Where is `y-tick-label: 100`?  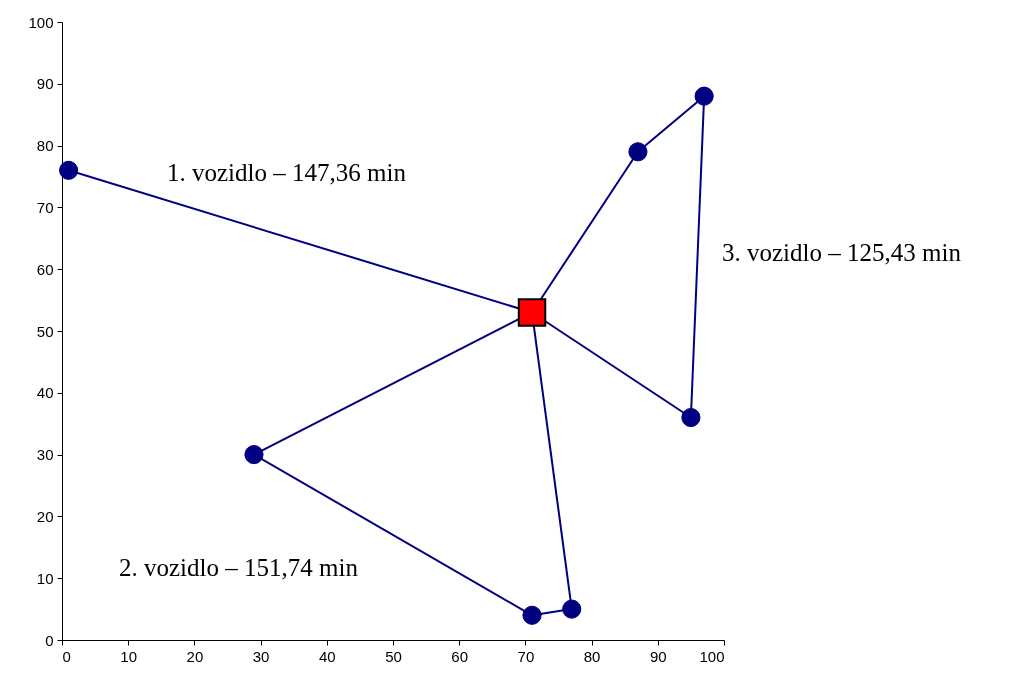
y-tick-label: 100 is located at coordinates (41, 22).